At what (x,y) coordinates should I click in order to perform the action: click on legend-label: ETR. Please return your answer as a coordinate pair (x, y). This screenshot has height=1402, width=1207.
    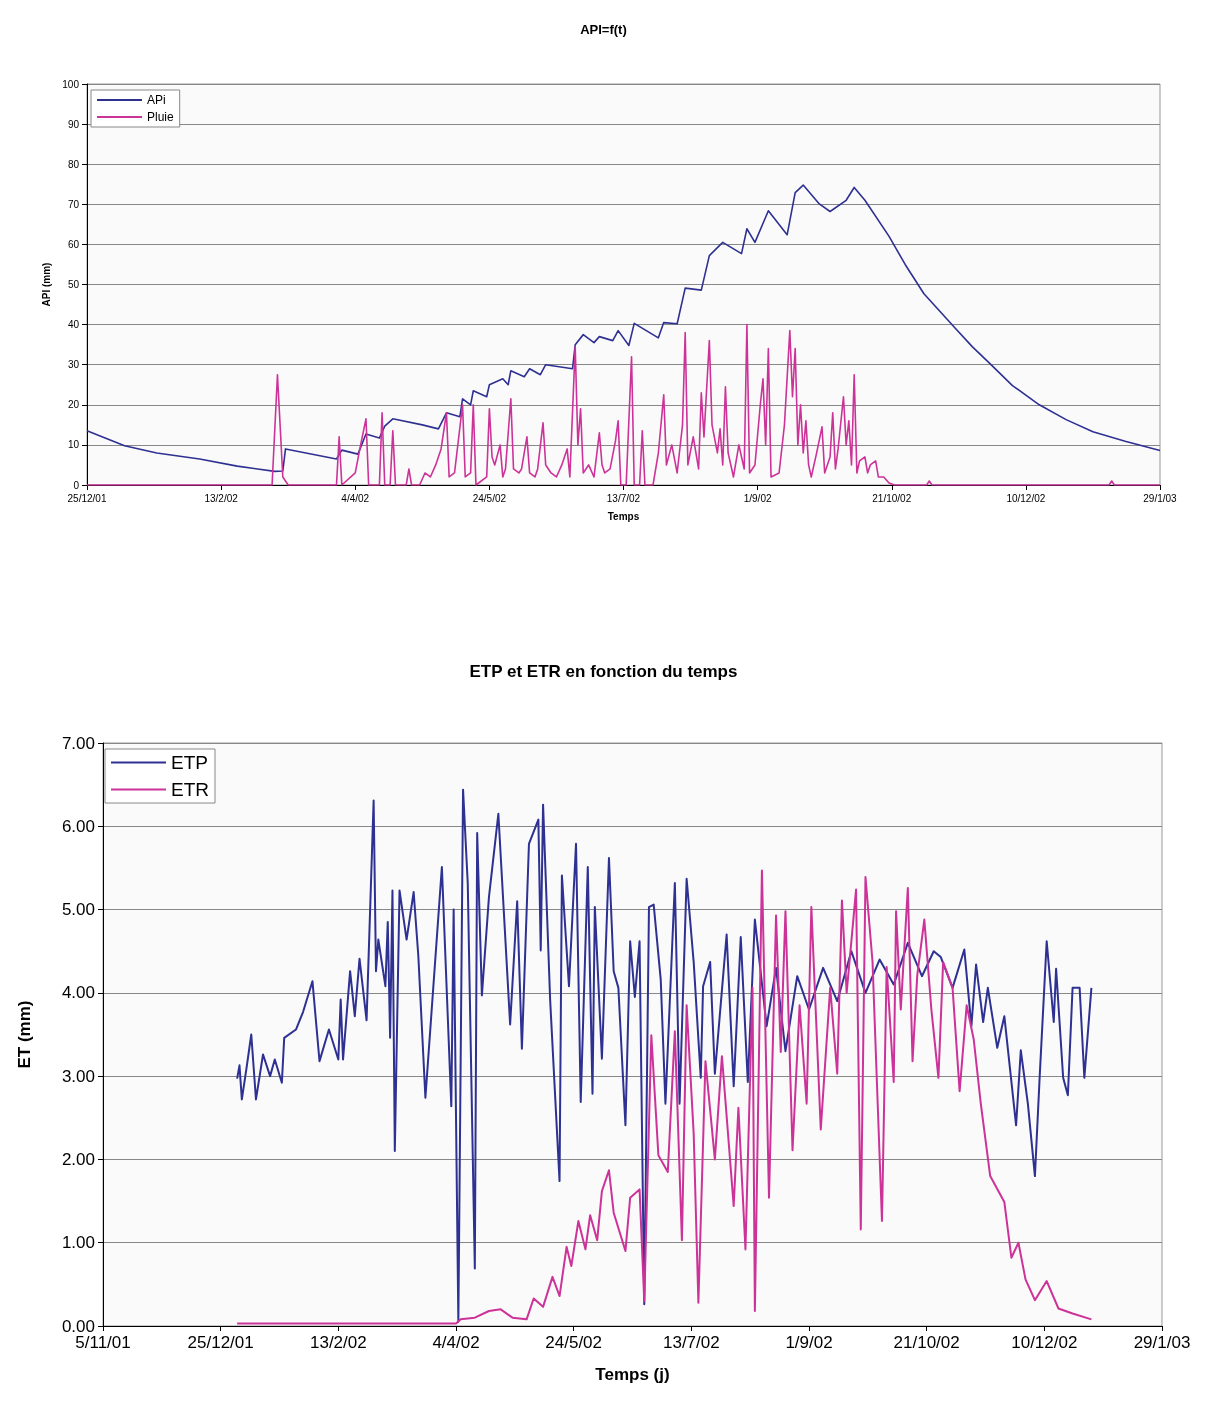
    Looking at the image, I should click on (190, 789).